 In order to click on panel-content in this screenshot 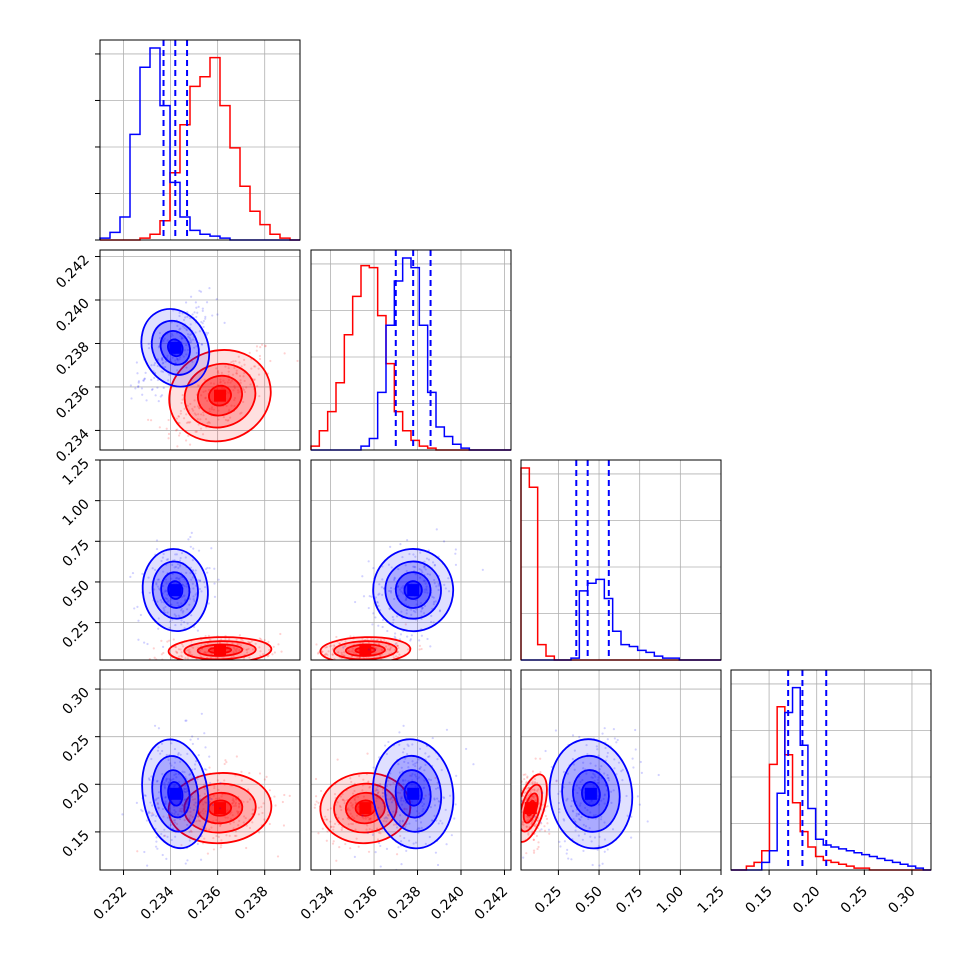, I will do `click(619, 770)`.